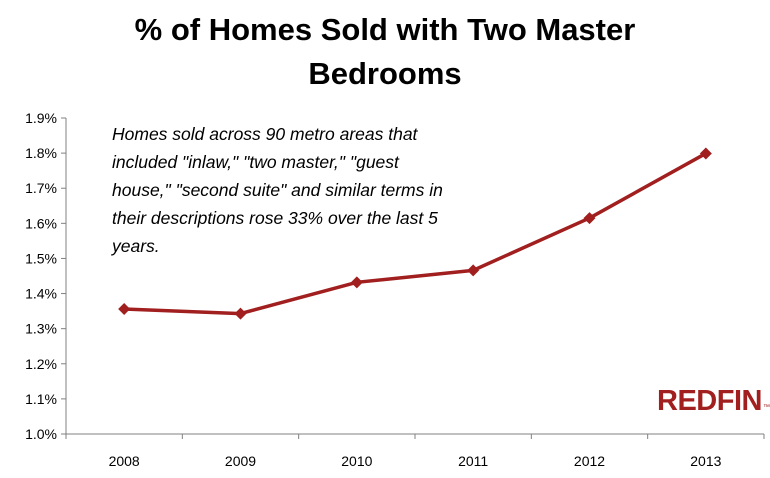 This screenshot has height=478, width=770. What do you see at coordinates (385, 29) in the screenshot?
I see `chart-title-line-1: % of Homes Sold with Two Master` at bounding box center [385, 29].